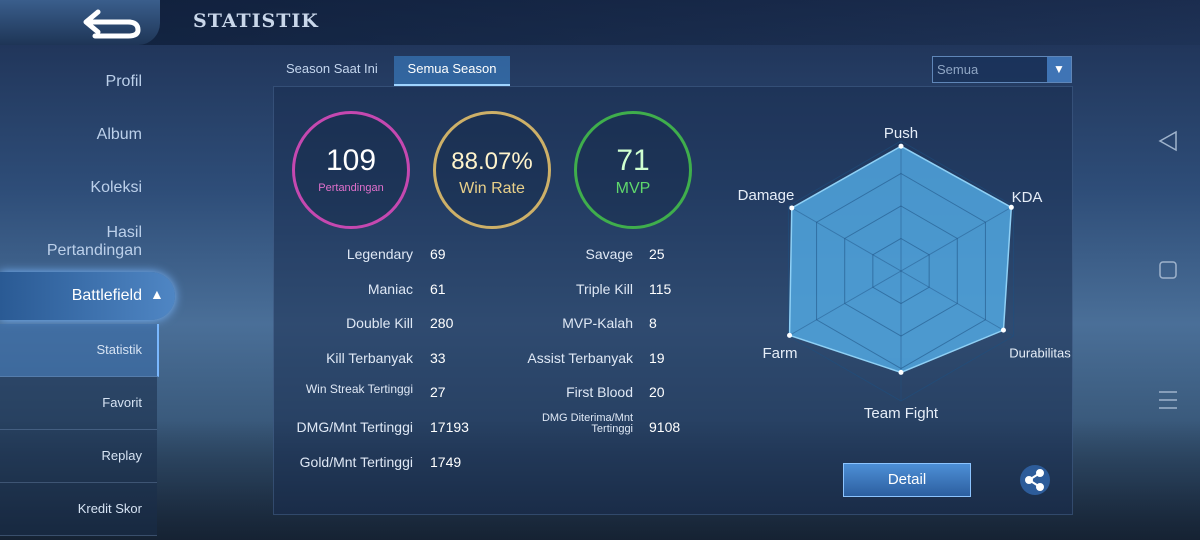  Describe the element at coordinates (438, 254) in the screenshot. I see `stat-value: 69` at that location.